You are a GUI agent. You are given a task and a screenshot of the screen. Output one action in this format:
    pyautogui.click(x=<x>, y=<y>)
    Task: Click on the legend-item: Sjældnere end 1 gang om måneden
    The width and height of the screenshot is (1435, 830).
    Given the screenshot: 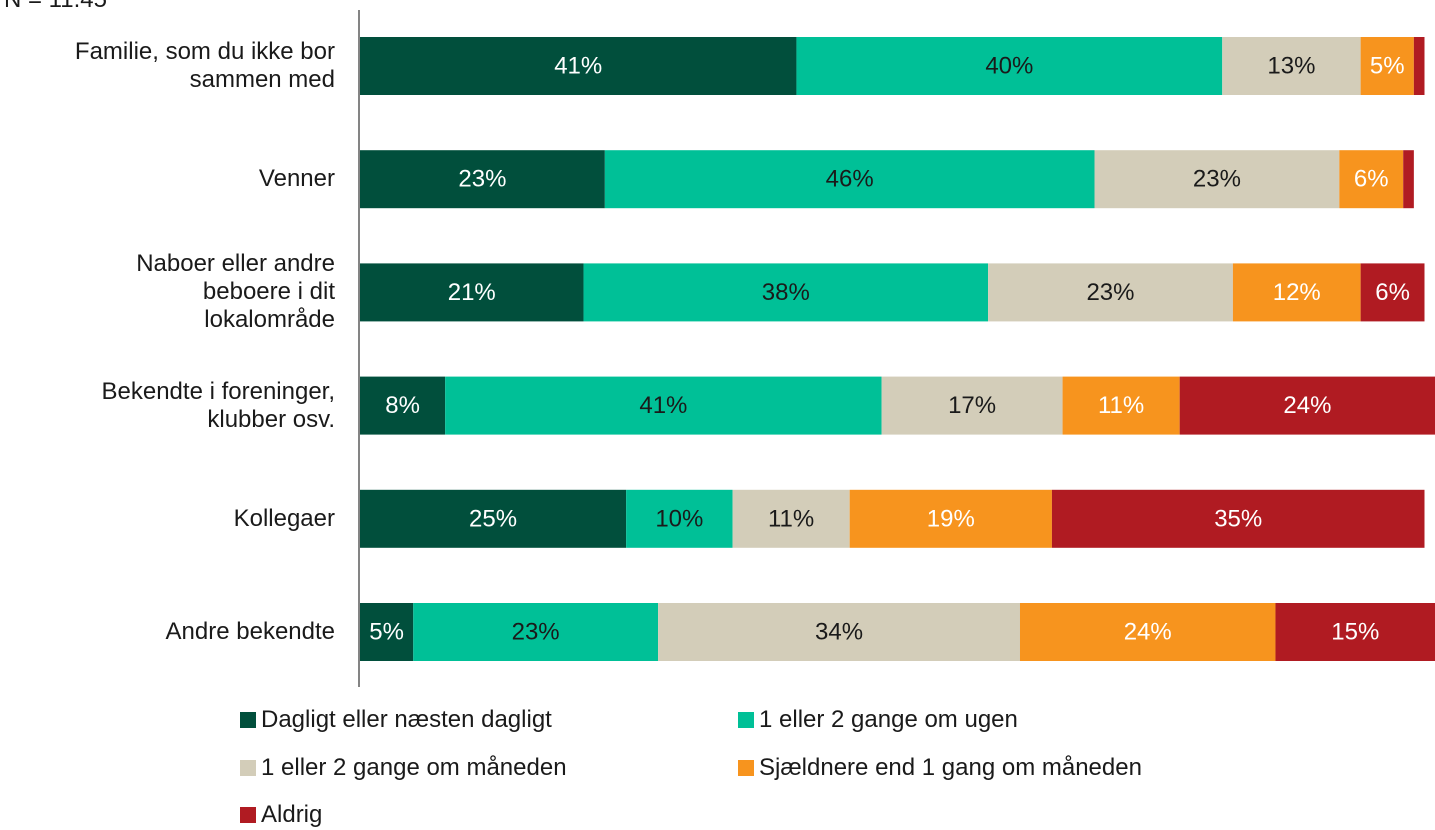 What is the action you would take?
    pyautogui.click(x=940, y=768)
    